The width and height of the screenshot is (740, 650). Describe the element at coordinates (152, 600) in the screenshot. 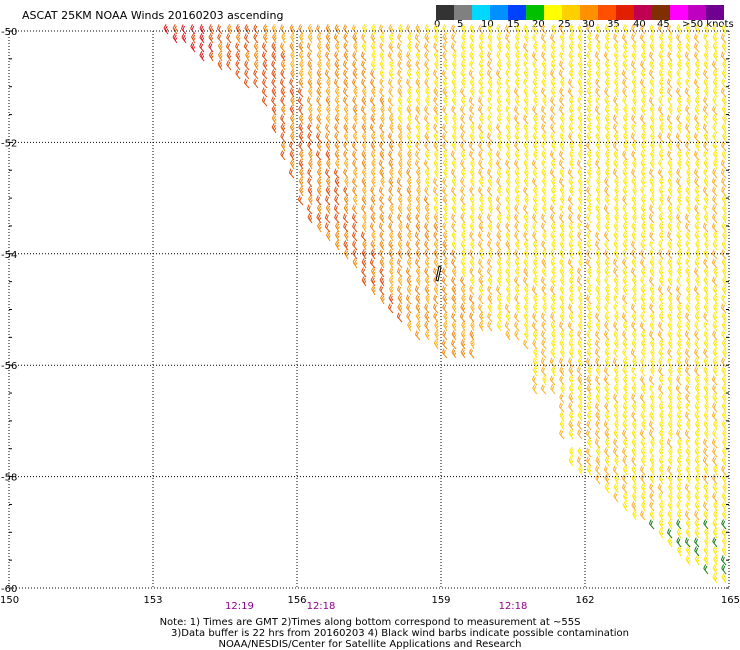

I see `longitude-label: 153` at that location.